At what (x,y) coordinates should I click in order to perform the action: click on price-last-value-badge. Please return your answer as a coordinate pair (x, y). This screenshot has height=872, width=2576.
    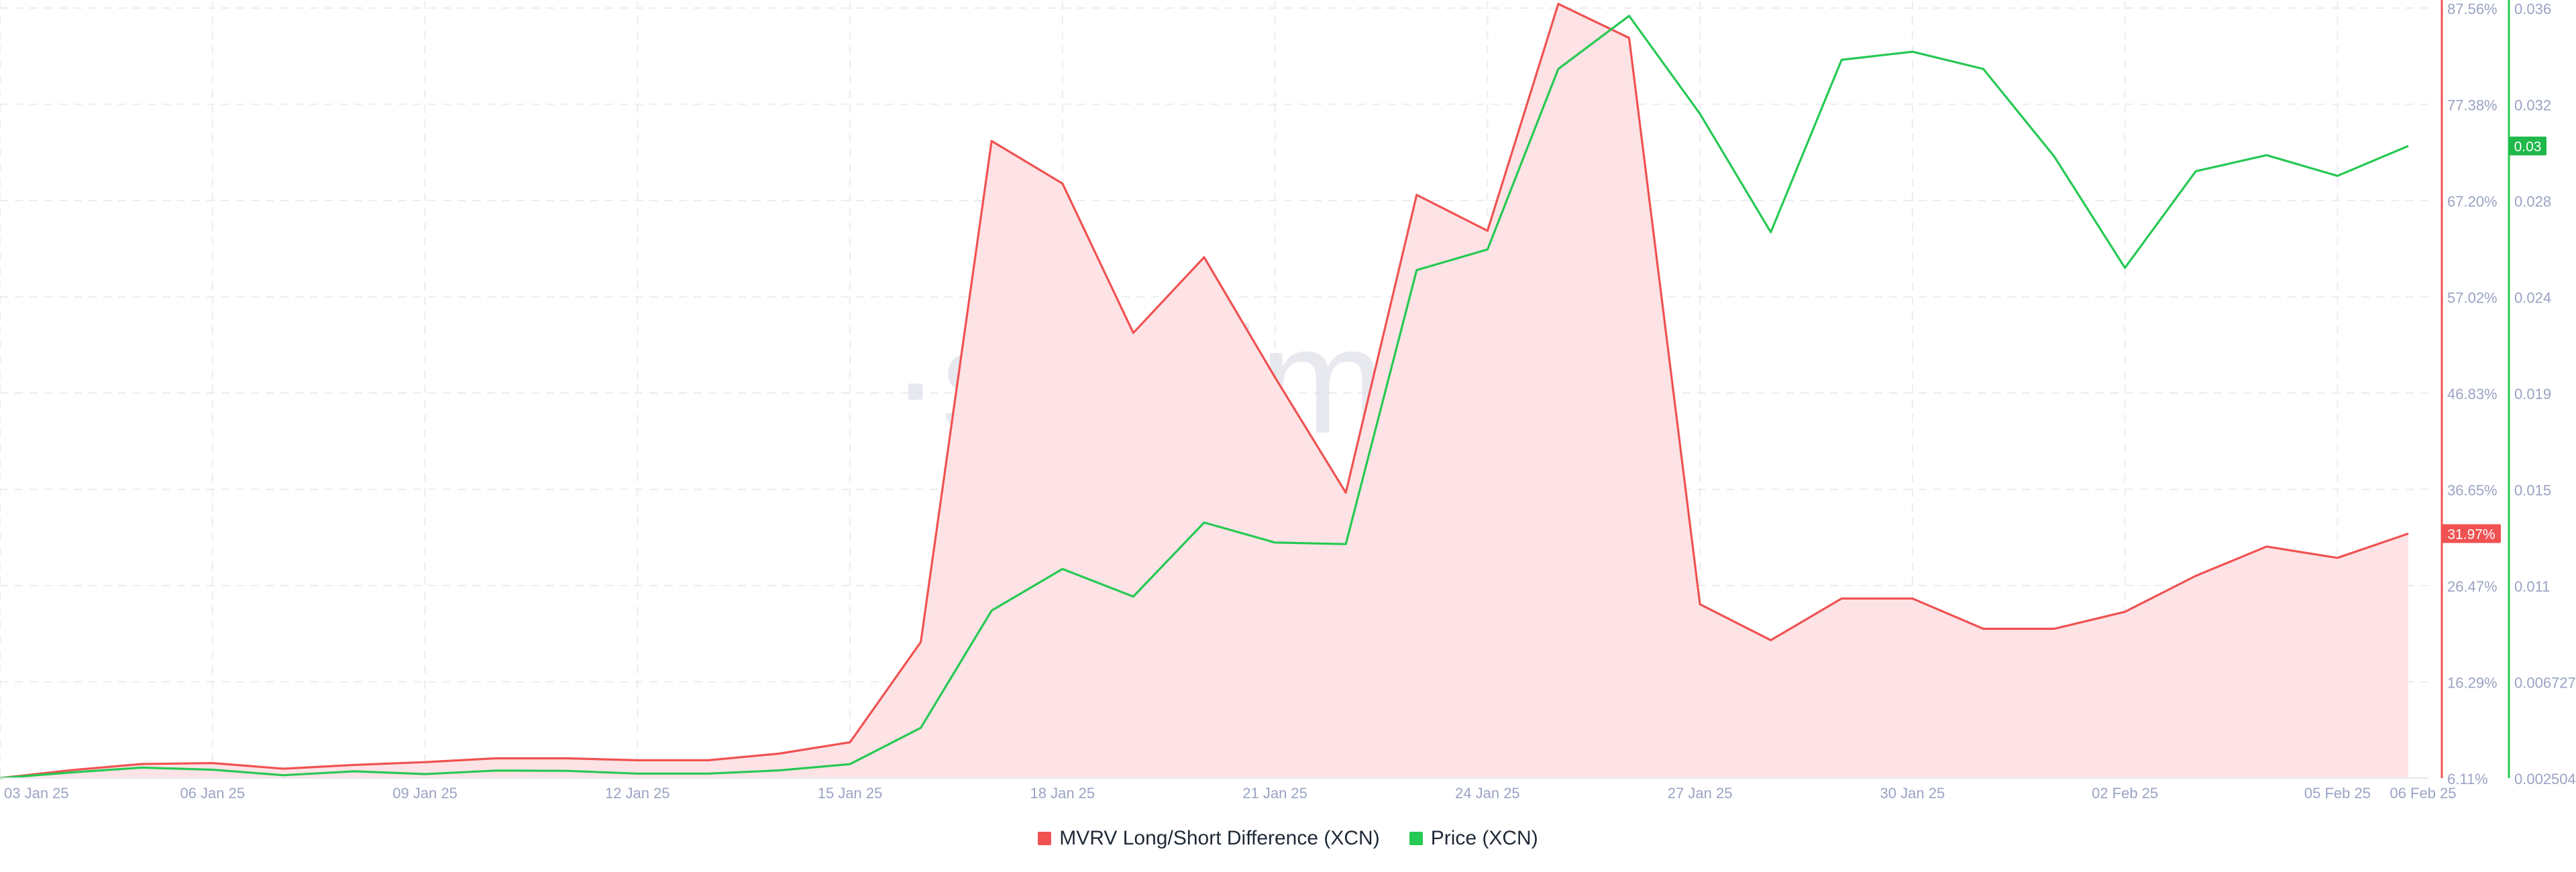
    Looking at the image, I should click on (2527, 146).